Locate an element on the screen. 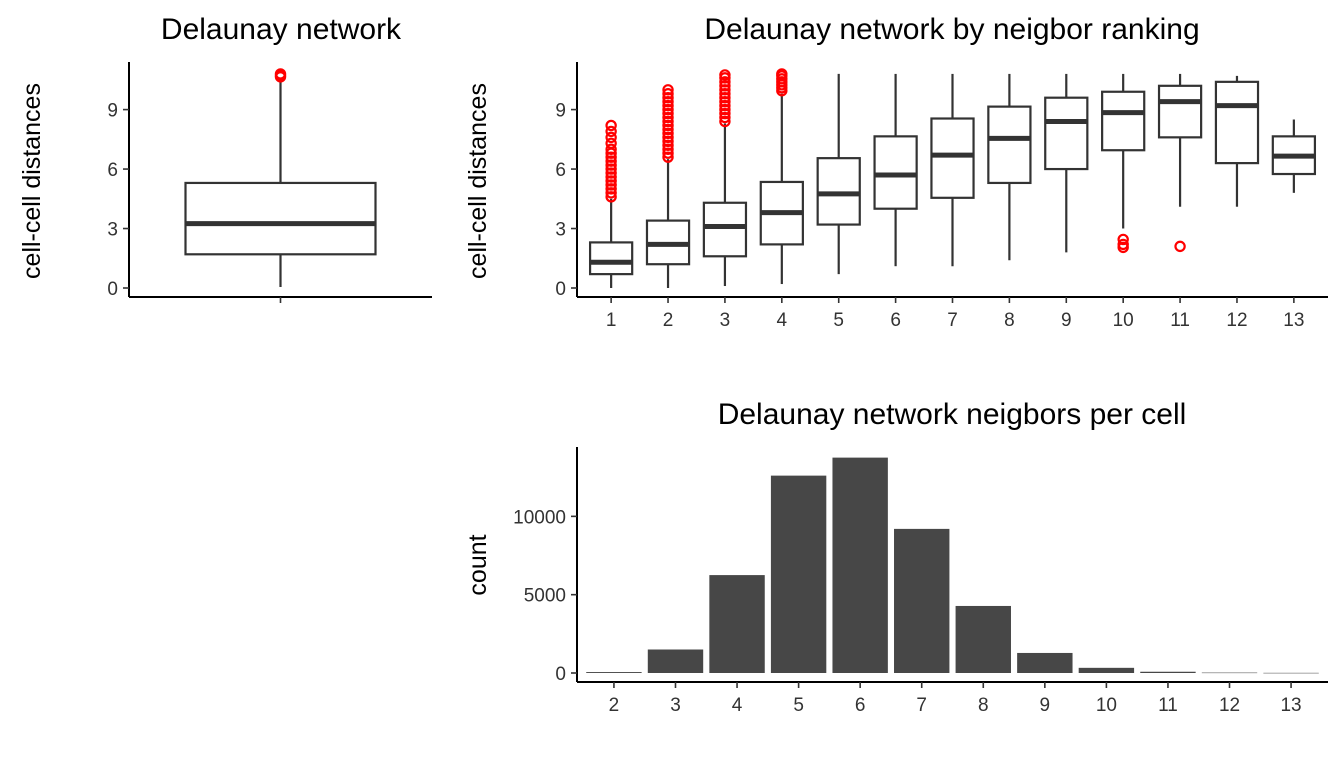 The image size is (1344, 768). panel1-y-tick-label: 6 is located at coordinates (112, 170).